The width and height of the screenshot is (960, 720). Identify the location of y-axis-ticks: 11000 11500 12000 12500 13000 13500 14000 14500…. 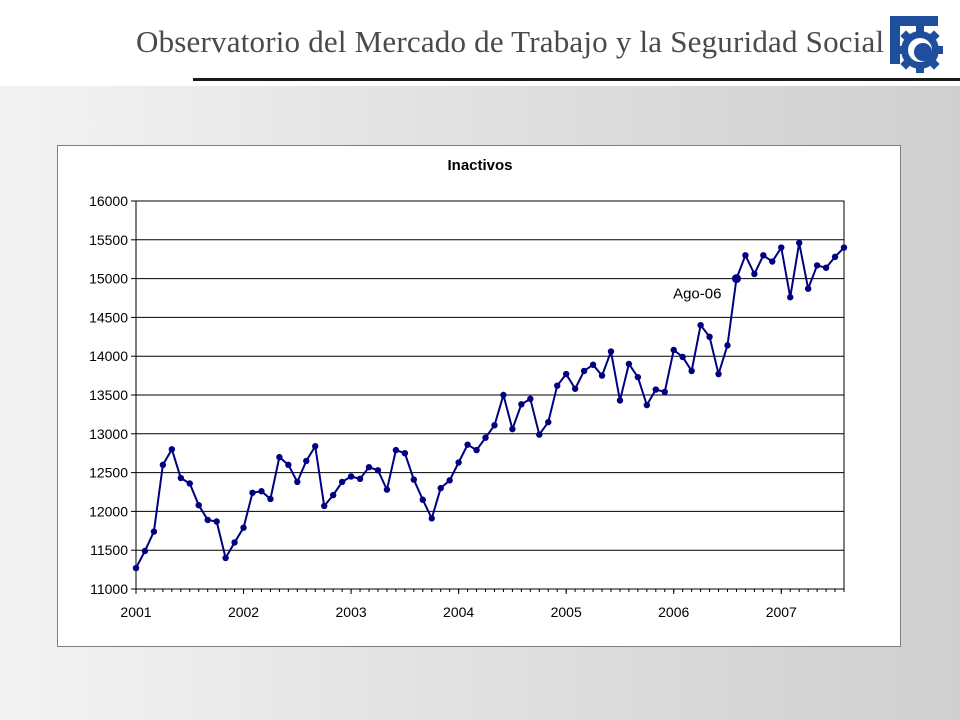
(112, 395).